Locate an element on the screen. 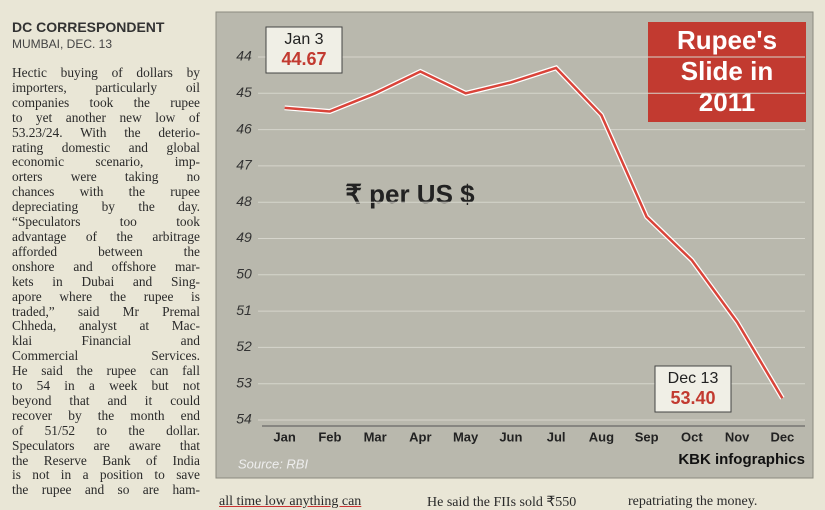  article-line: of 51/52 to the dollar. is located at coordinates (106, 430).